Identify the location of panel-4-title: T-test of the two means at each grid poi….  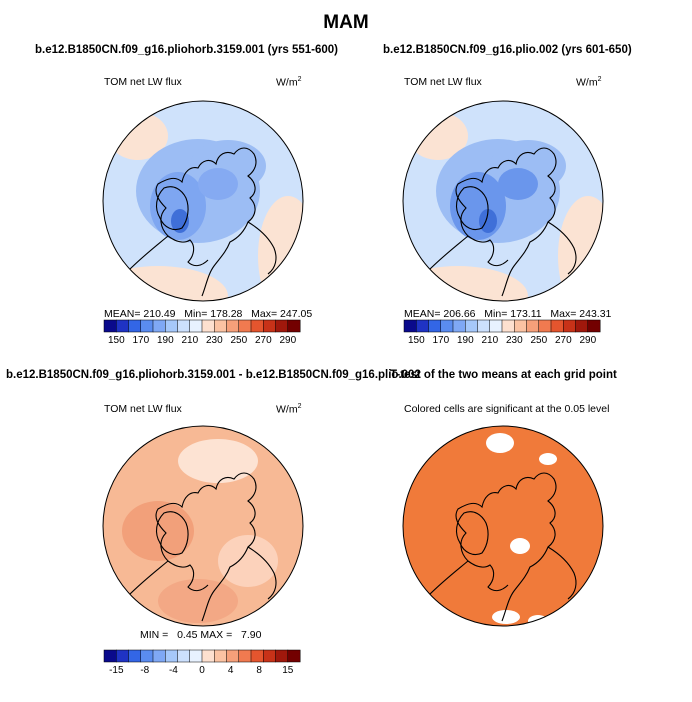
(503, 375).